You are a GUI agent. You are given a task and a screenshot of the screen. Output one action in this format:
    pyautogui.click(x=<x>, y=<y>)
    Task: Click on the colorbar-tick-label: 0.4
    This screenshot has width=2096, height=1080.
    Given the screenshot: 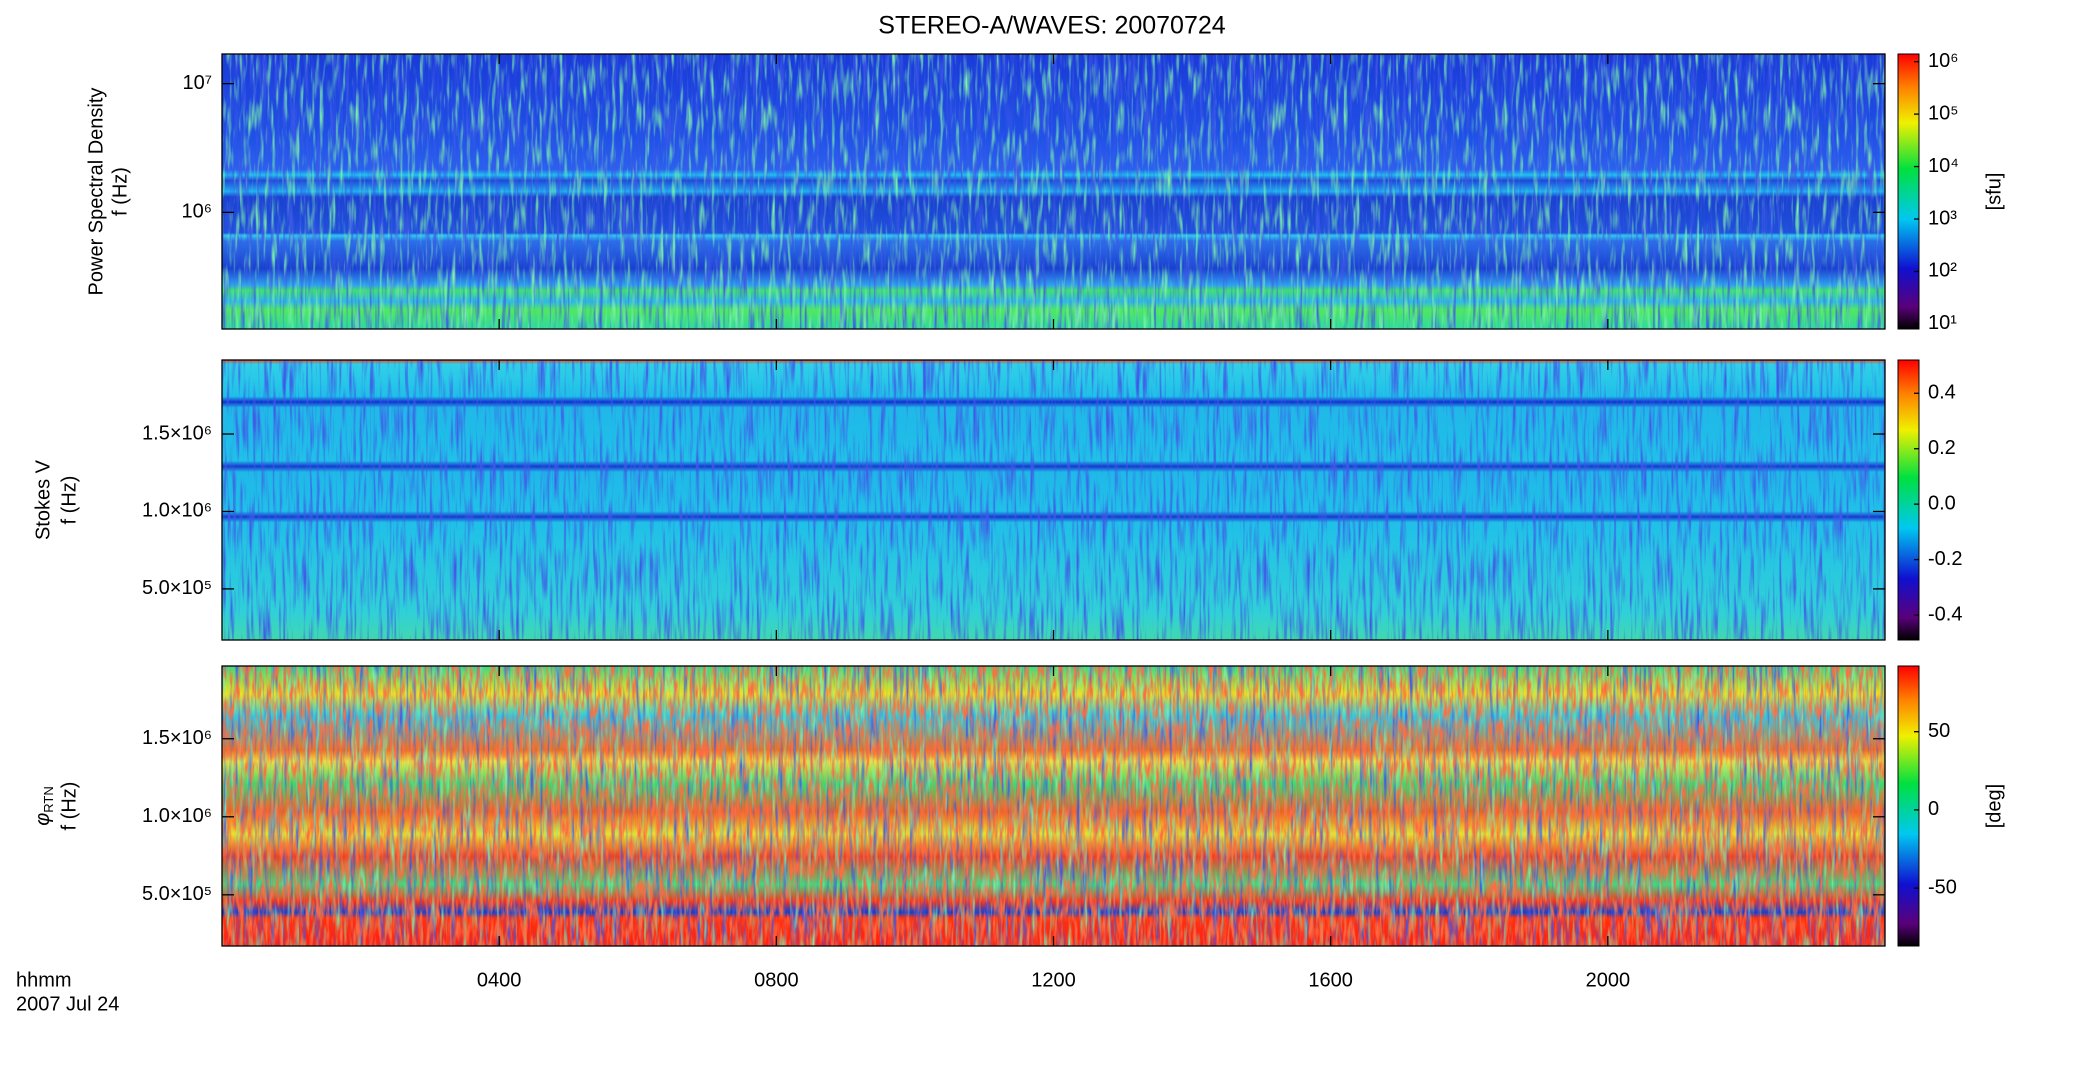 What is the action you would take?
    pyautogui.click(x=1942, y=393)
    